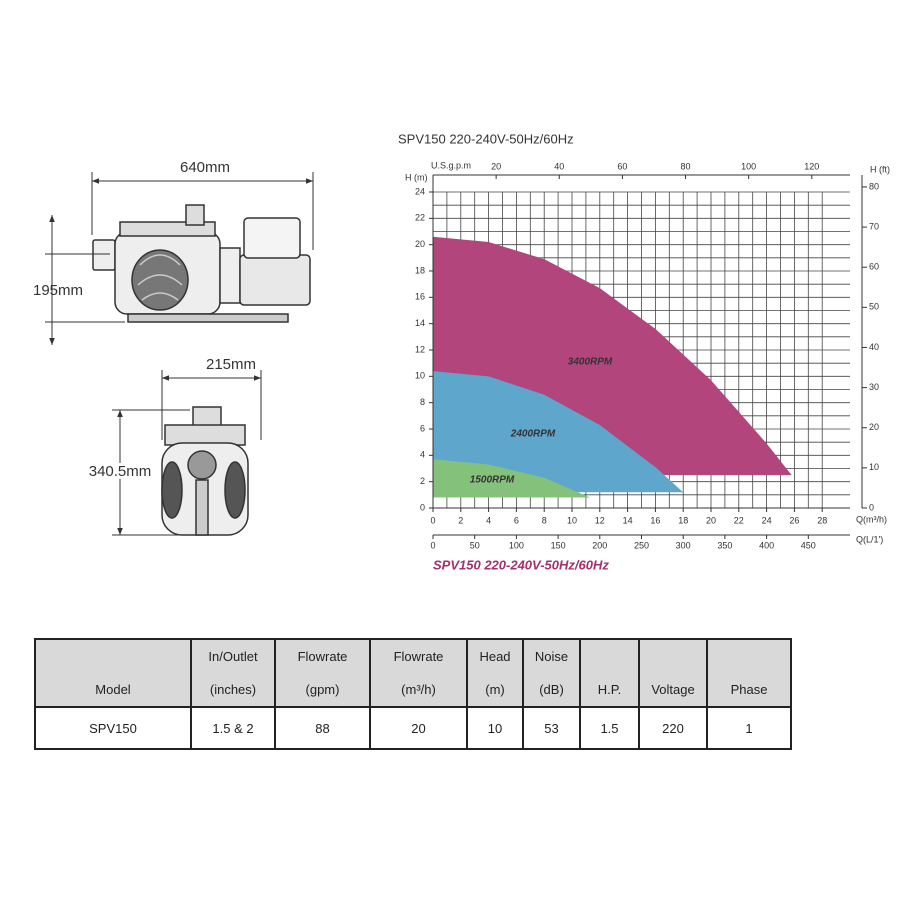 The width and height of the screenshot is (909, 909). Describe the element at coordinates (205, 471) in the screenshot. I see `pump-front-view` at that location.